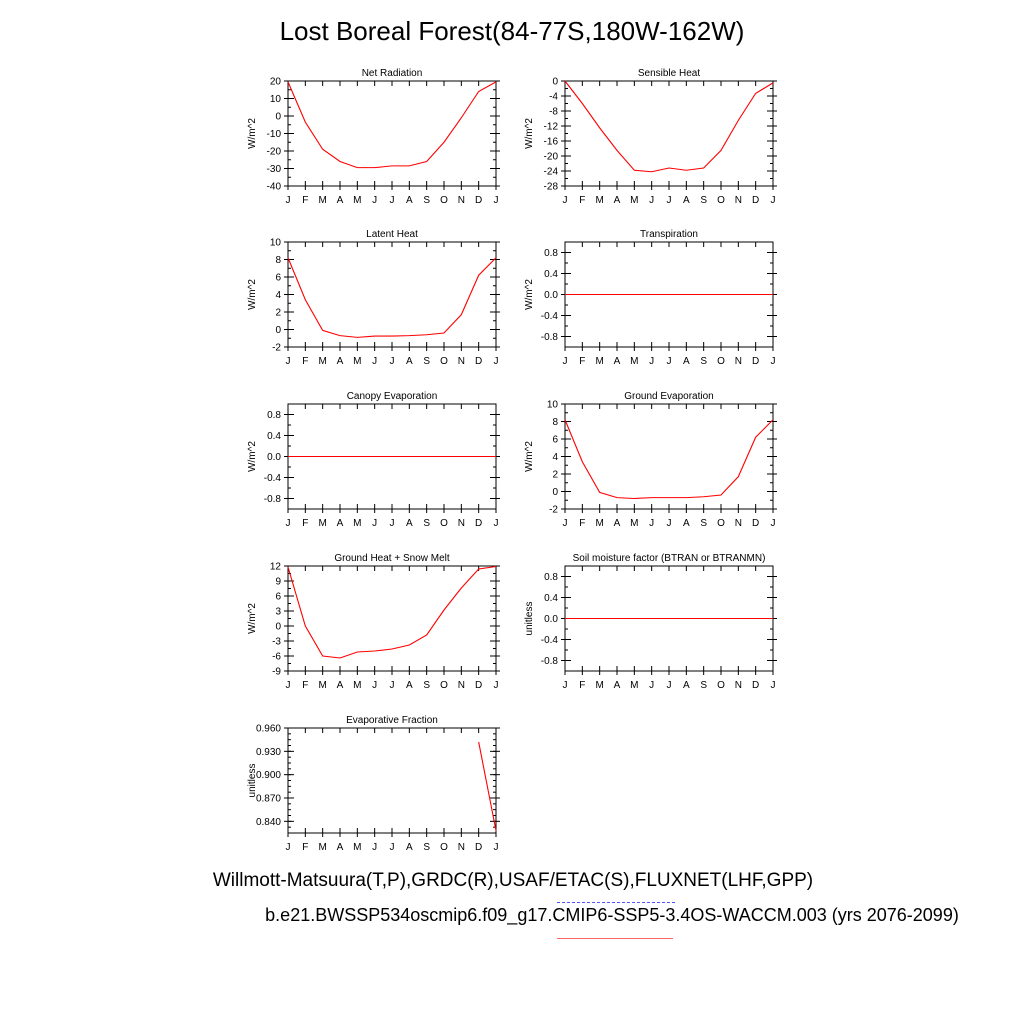 Image resolution: width=1024 pixels, height=1024 pixels. I want to click on panel-7-xtick-label: N, so click(461, 685).